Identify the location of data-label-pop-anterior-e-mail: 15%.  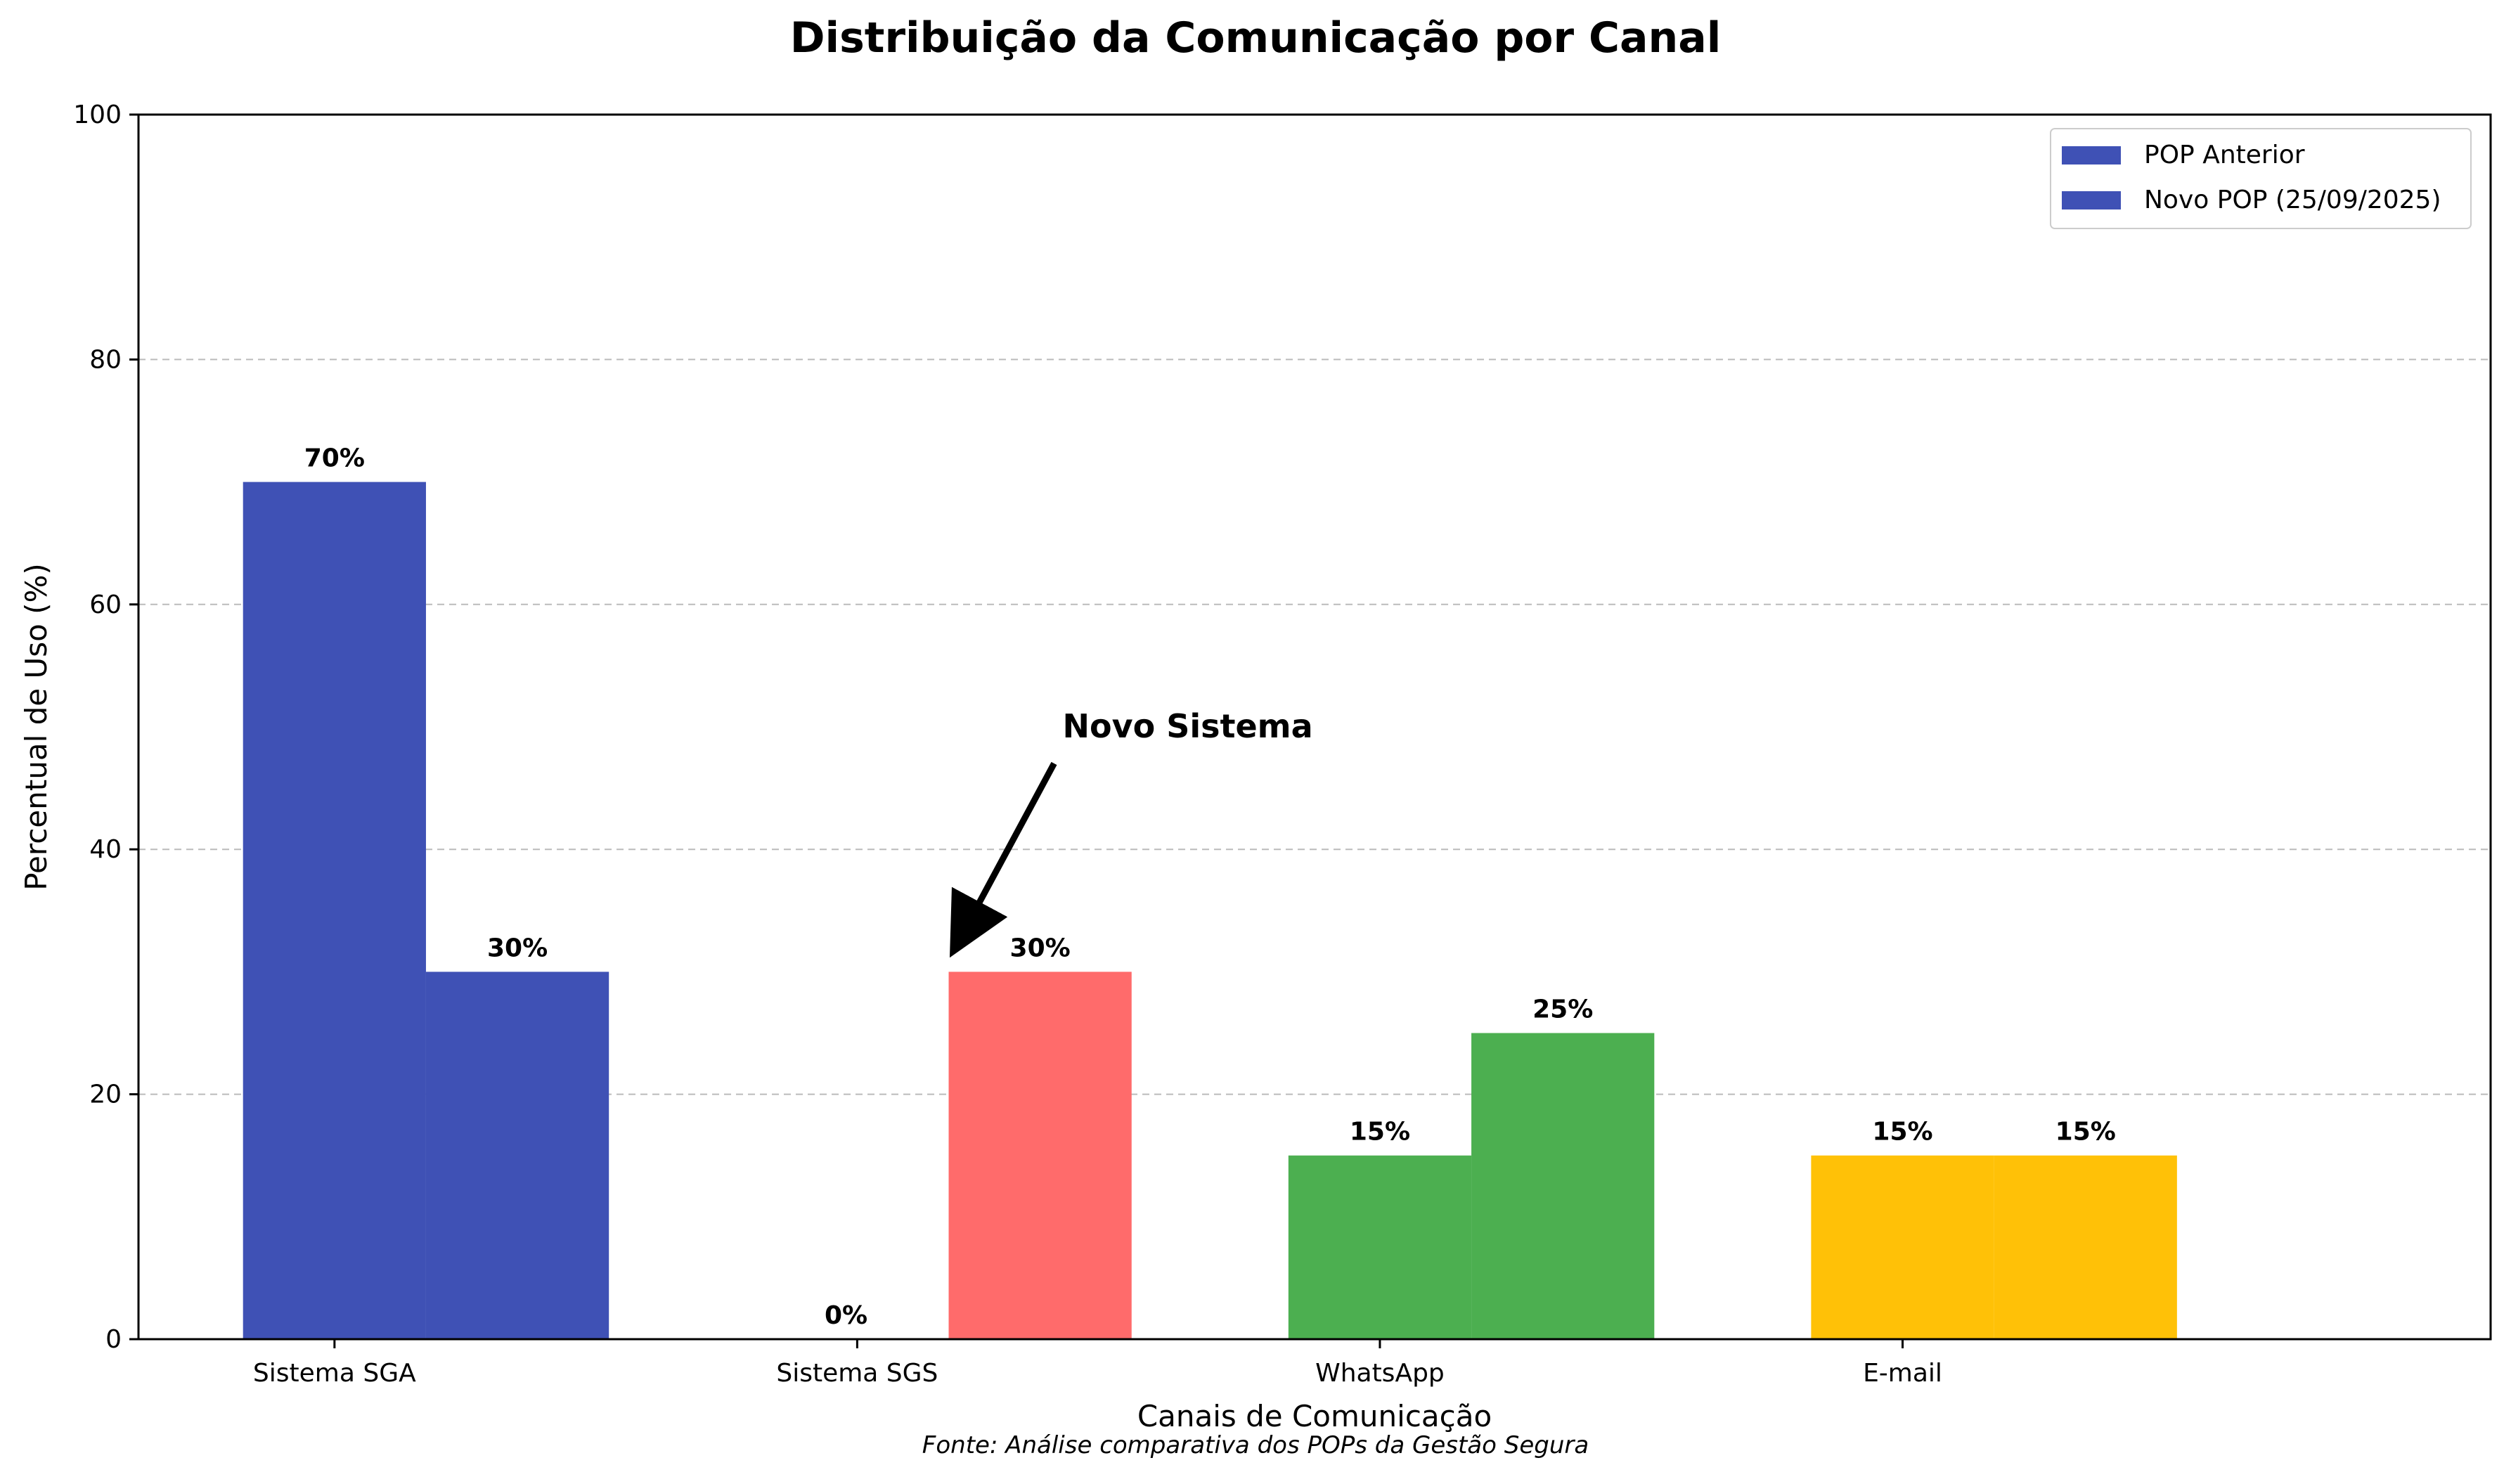
(1902, 1132).